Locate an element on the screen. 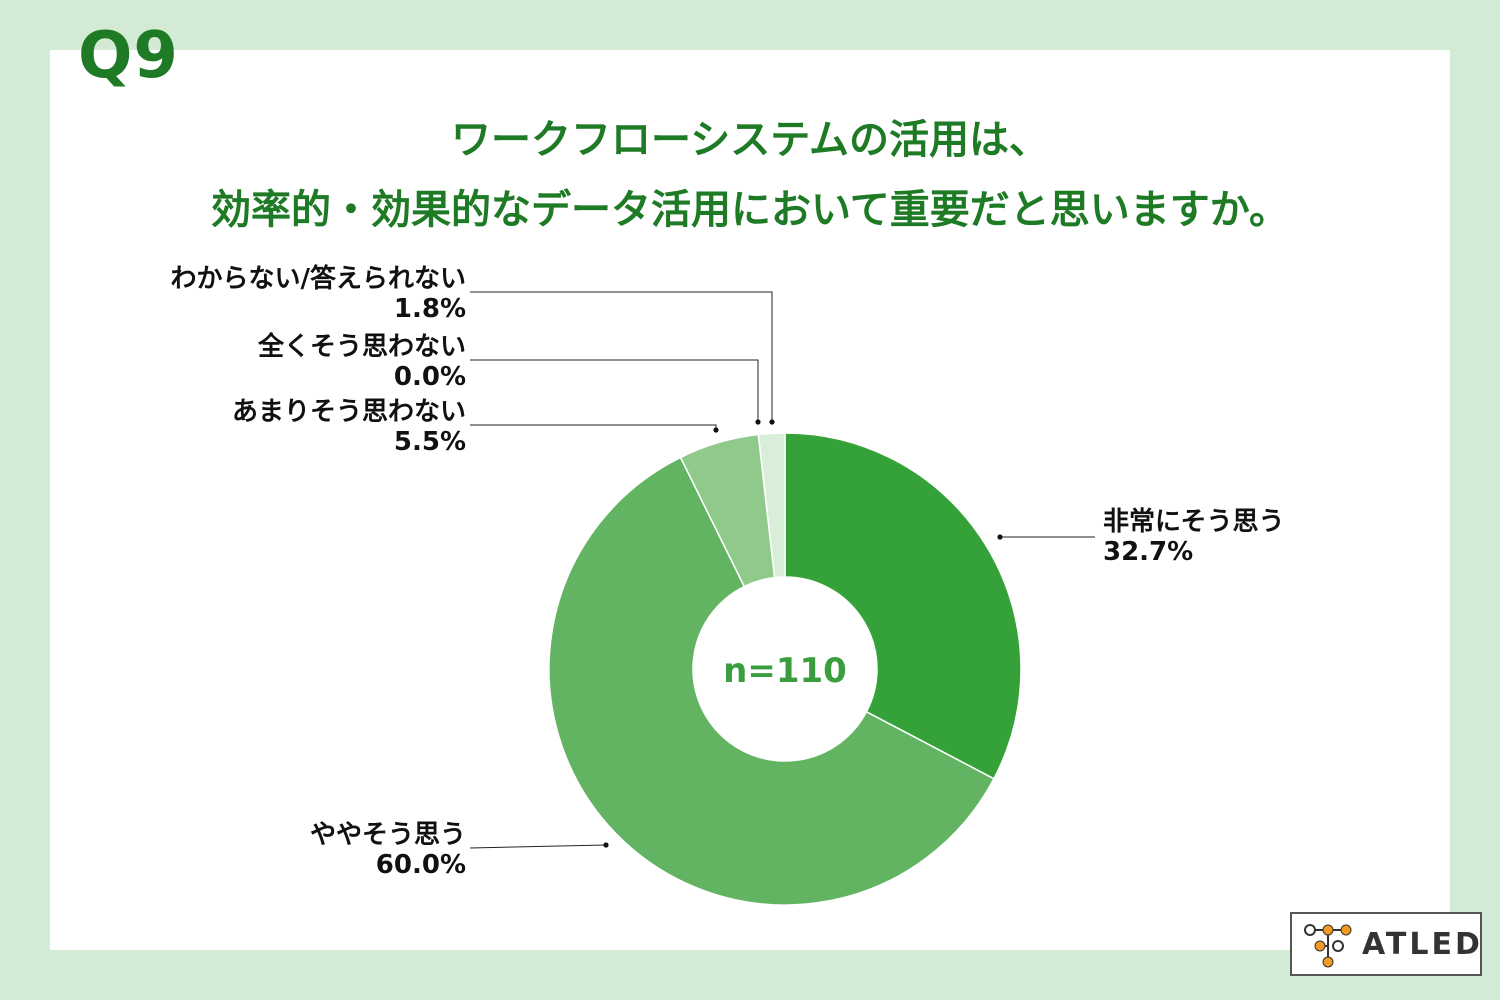  logo-mark-icon is located at coordinates (1328, 946).